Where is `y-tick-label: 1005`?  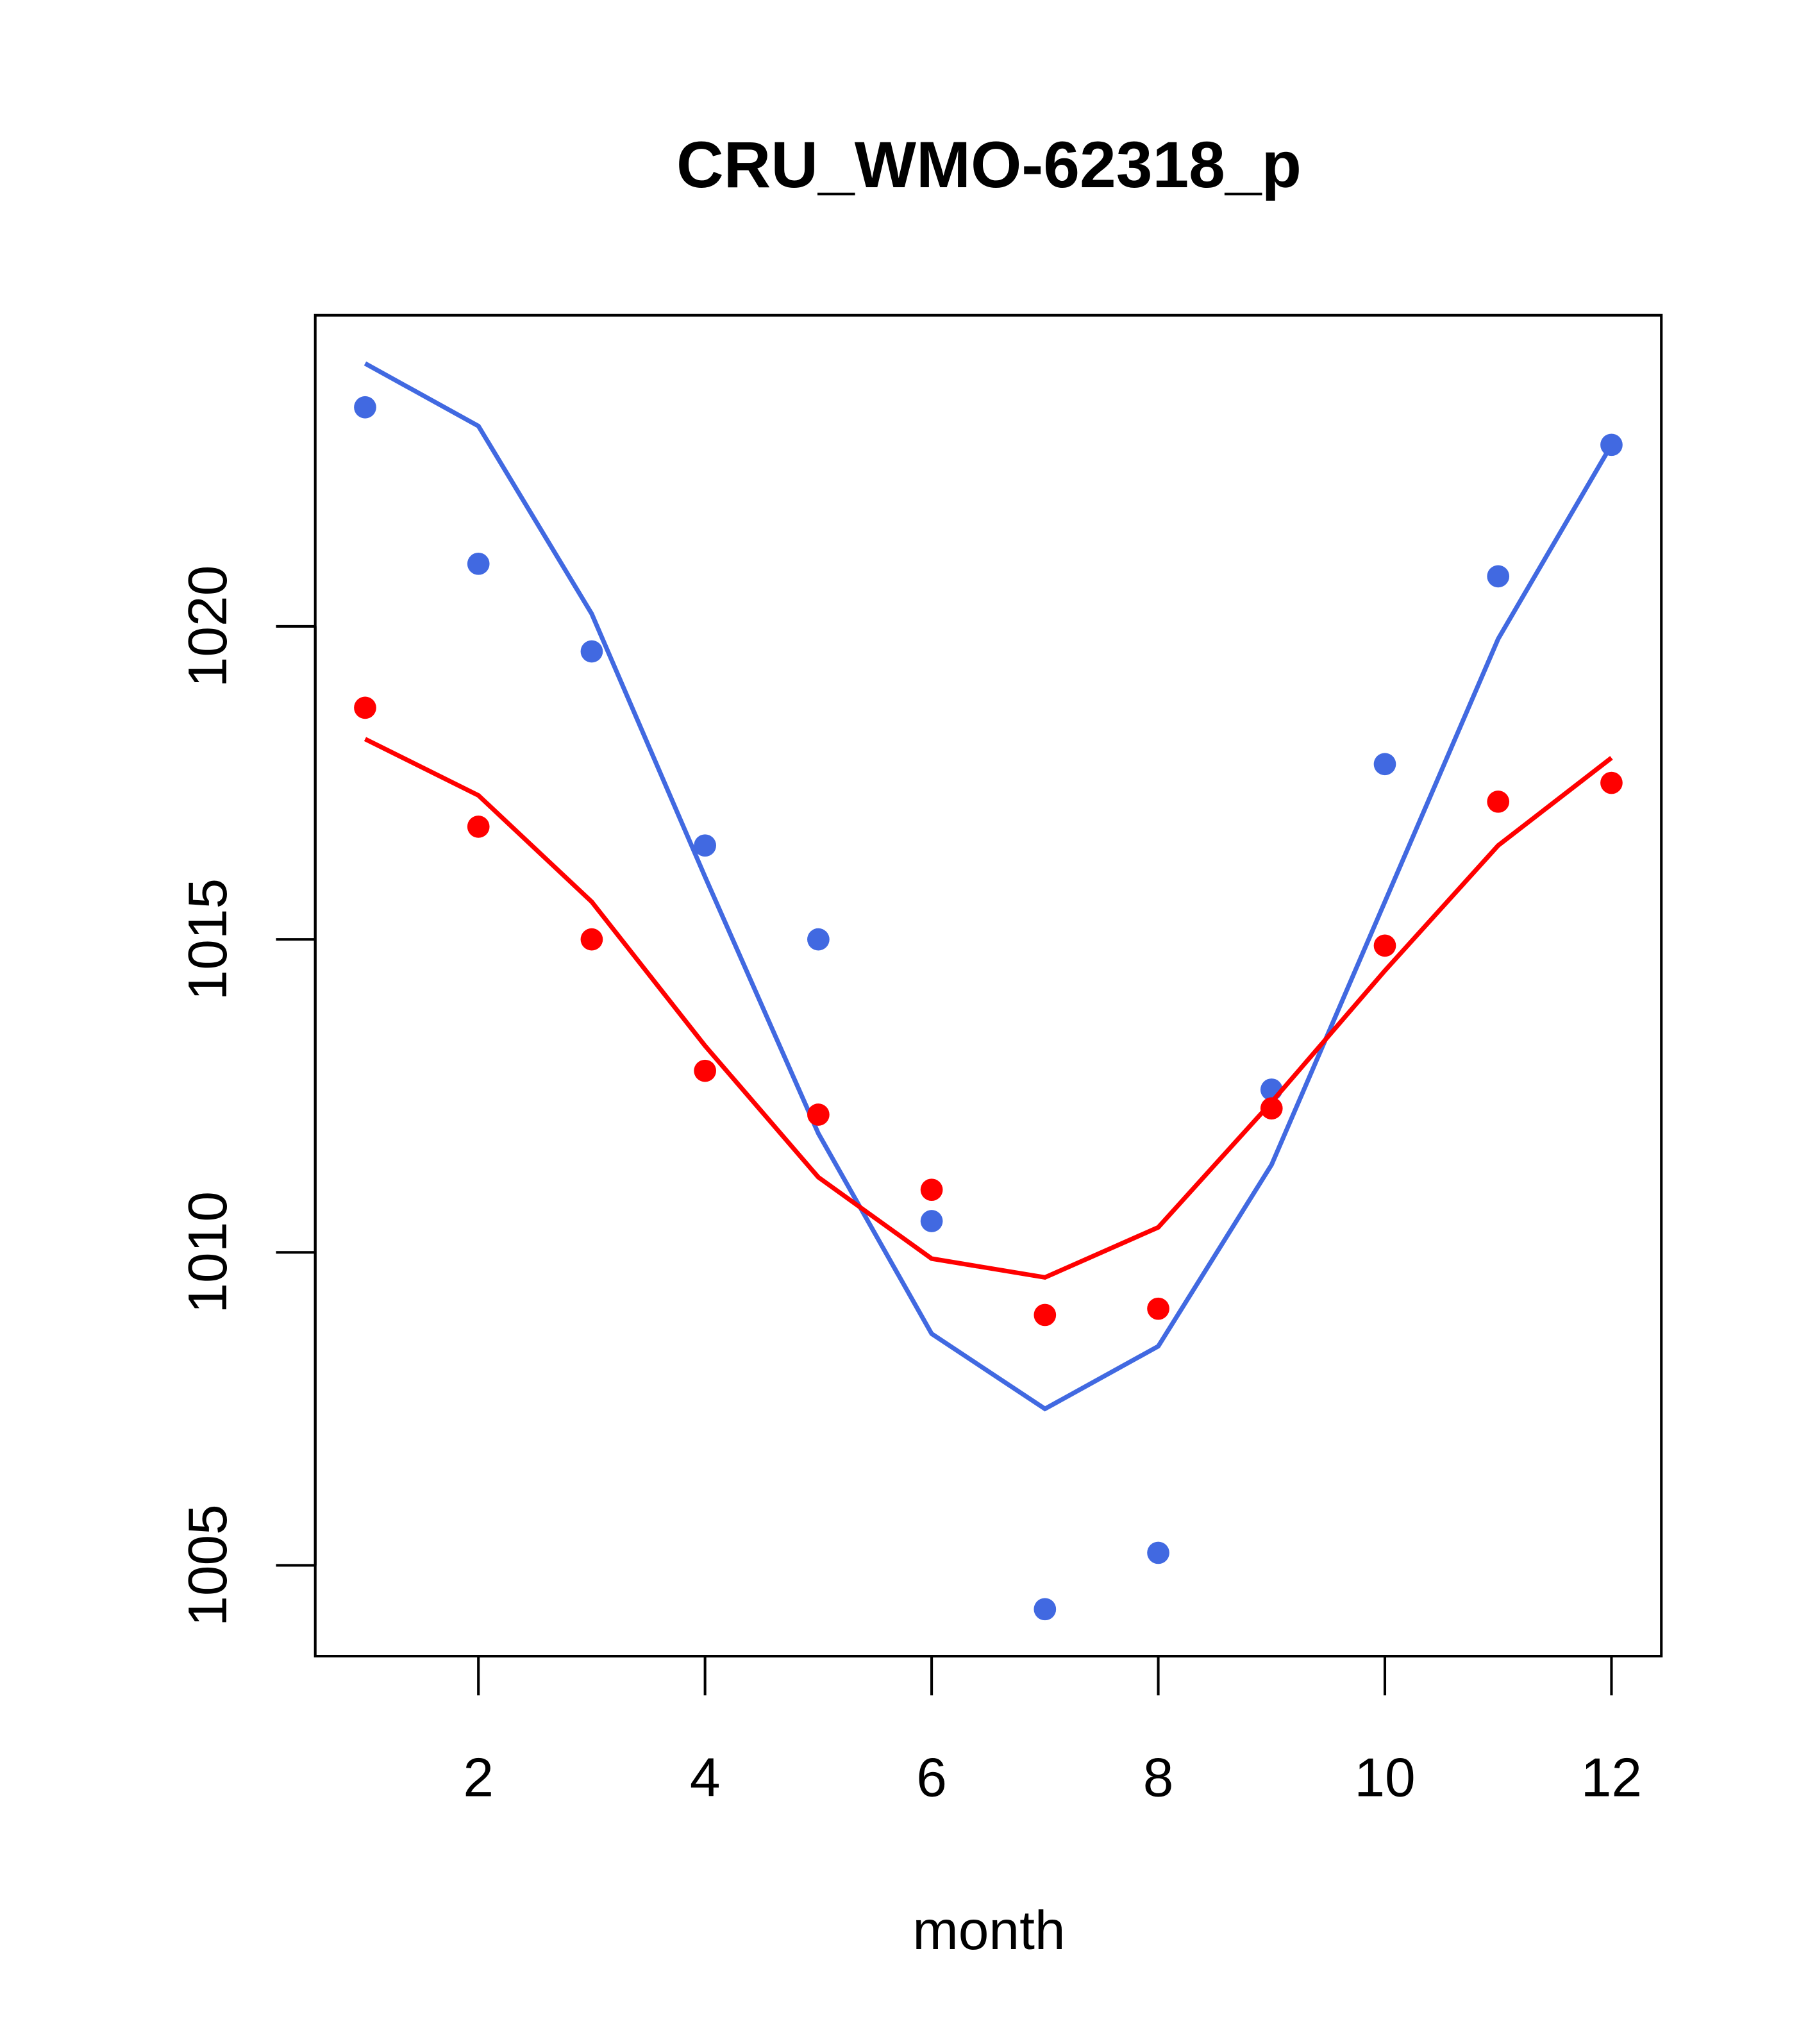 y-tick-label: 1005 is located at coordinates (208, 1565).